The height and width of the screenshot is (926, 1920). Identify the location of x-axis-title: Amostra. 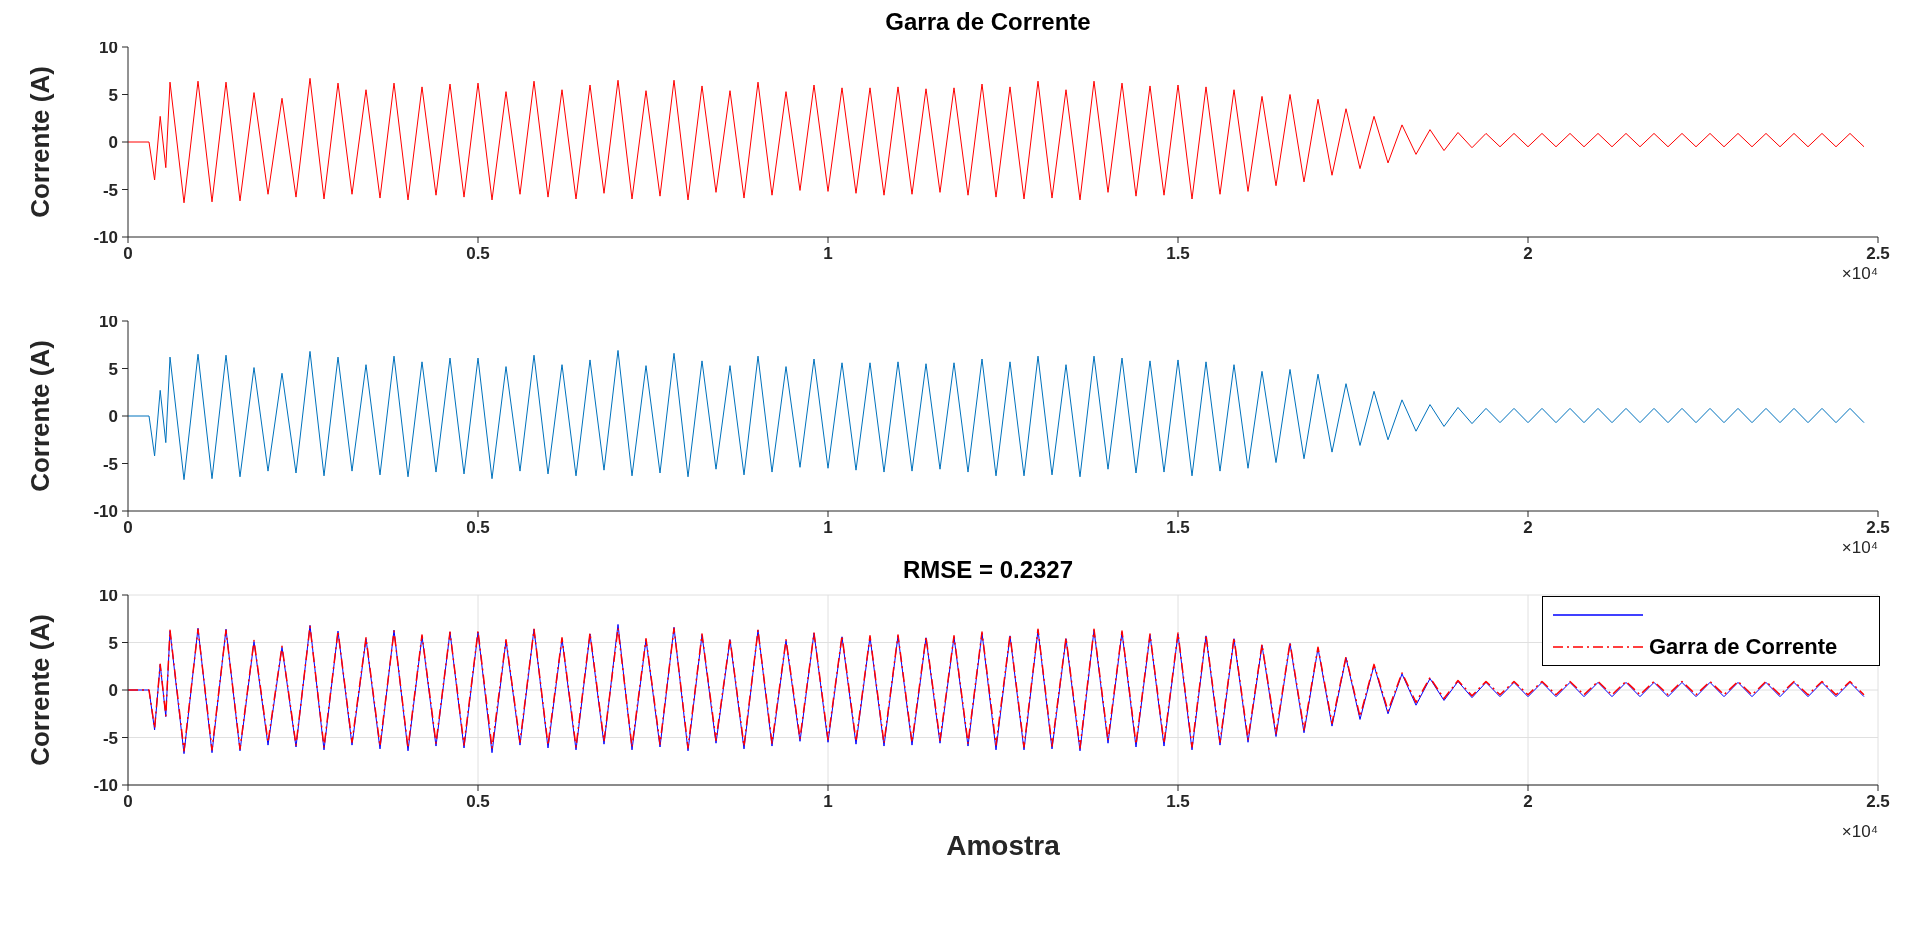
(1003, 845).